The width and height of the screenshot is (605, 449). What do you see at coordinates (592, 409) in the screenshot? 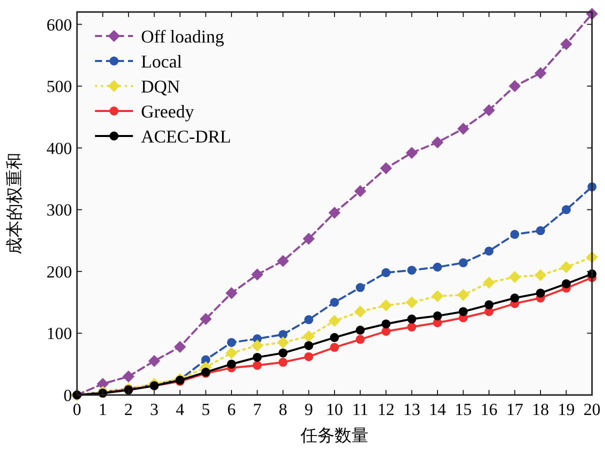
I see `x-tick-label: 20` at bounding box center [592, 409].